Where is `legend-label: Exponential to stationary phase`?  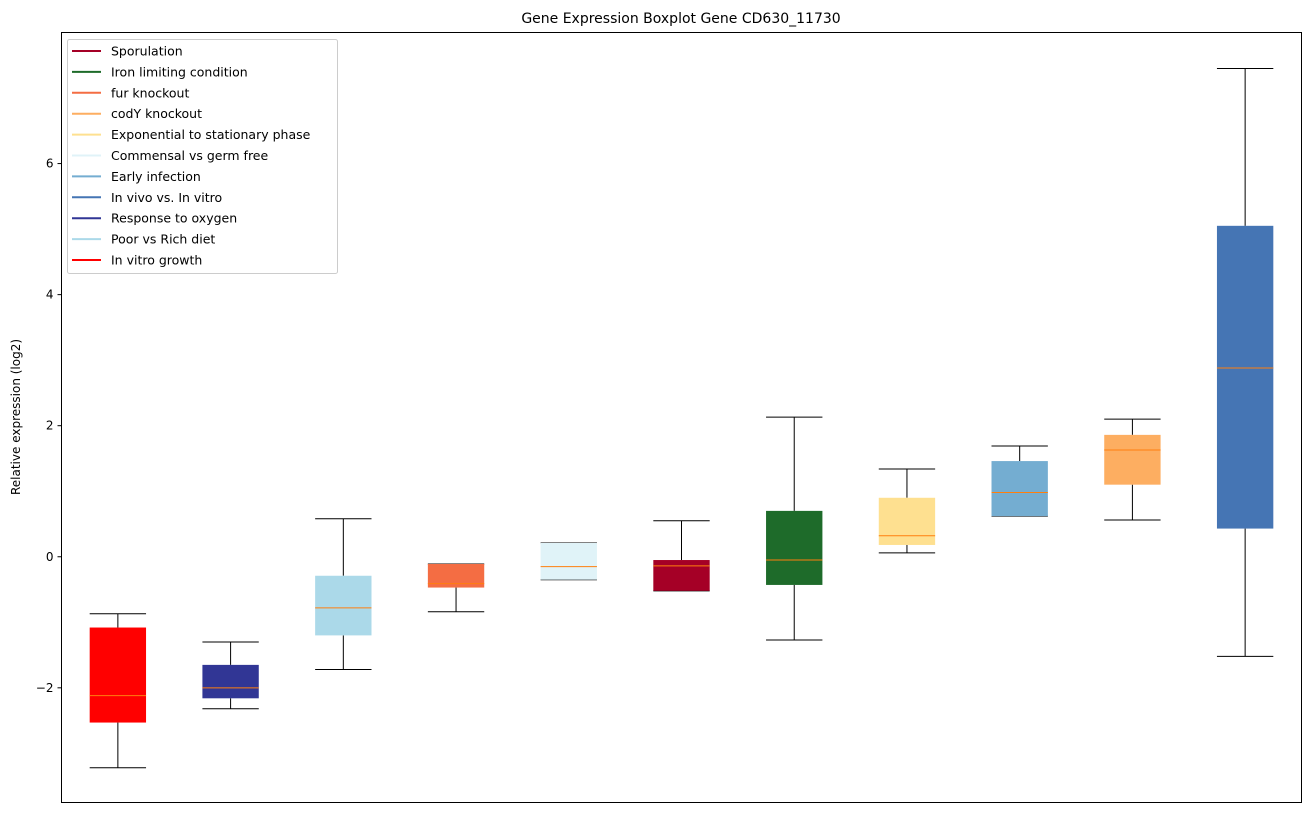 legend-label: Exponential to stationary phase is located at coordinates (211, 134).